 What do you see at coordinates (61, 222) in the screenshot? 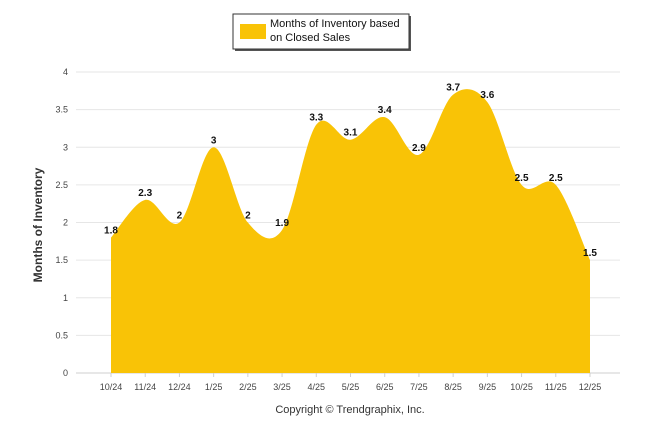
I see `y-axis: 0 0.5 1 1.5 2 2.5 3 3.5 4` at bounding box center [61, 222].